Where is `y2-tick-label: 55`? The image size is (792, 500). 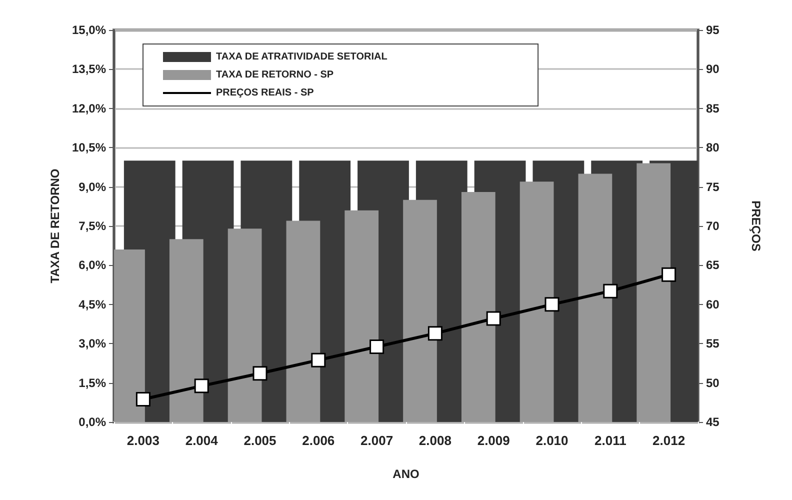 y2-tick-label: 55 is located at coordinates (713, 343).